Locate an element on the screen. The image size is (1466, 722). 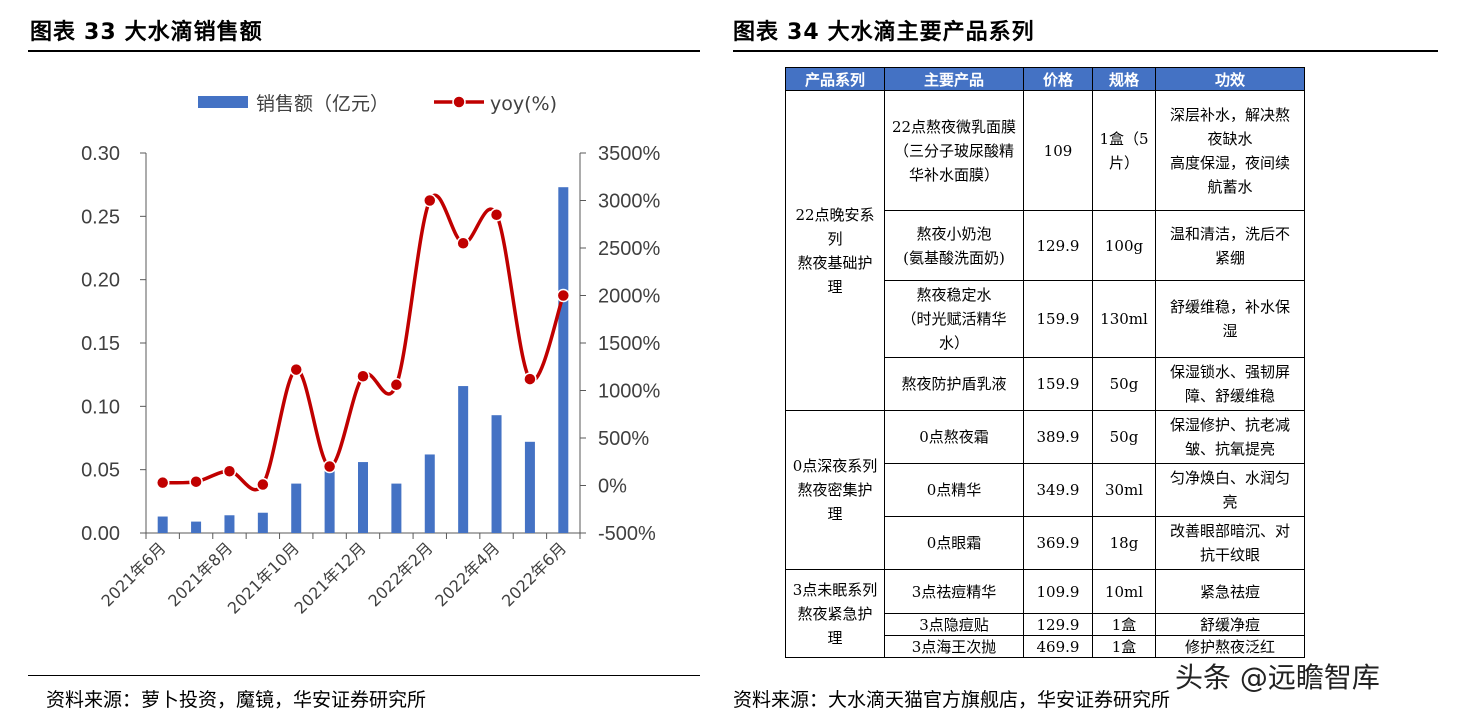
product-cell: 22点熬夜微乳面膜 （三分子玻尿酸精 华补水面膜） is located at coordinates (954, 150).